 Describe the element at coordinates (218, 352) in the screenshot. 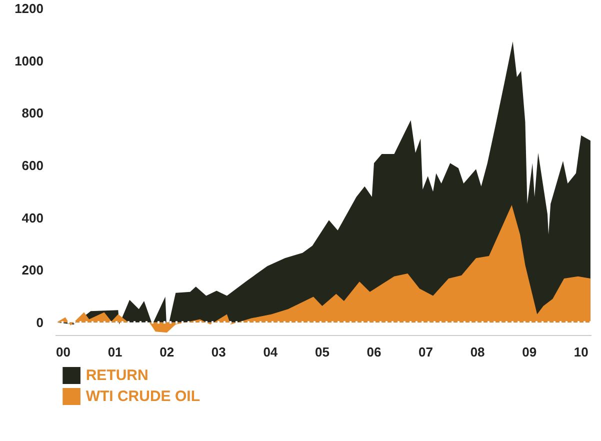

I see `x-tick-label: 03` at that location.